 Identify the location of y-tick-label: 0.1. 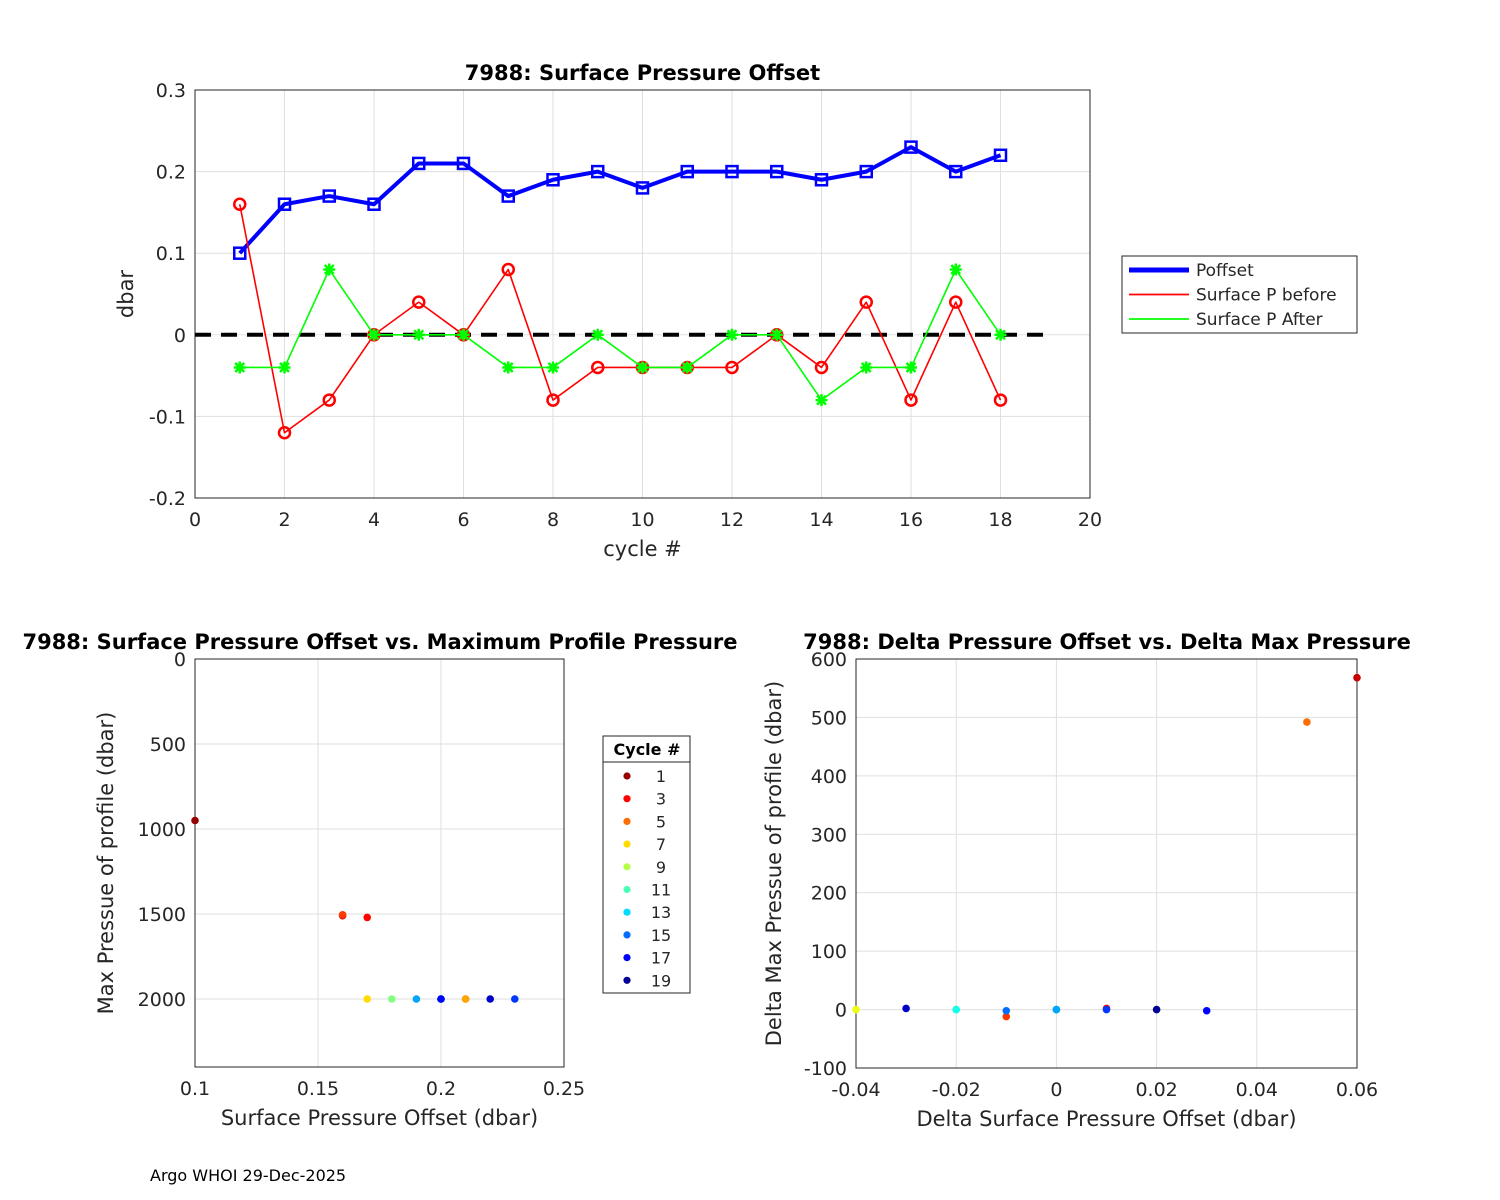
(171, 254).